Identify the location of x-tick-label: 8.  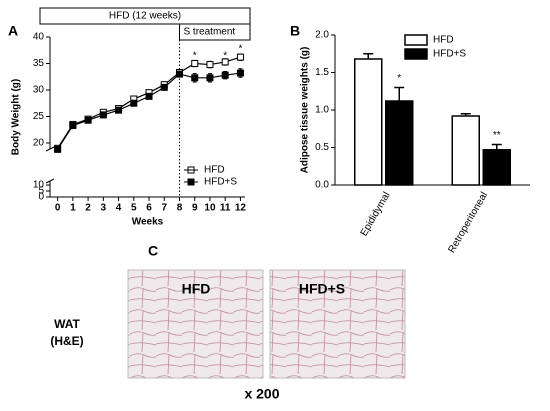
(180, 208).